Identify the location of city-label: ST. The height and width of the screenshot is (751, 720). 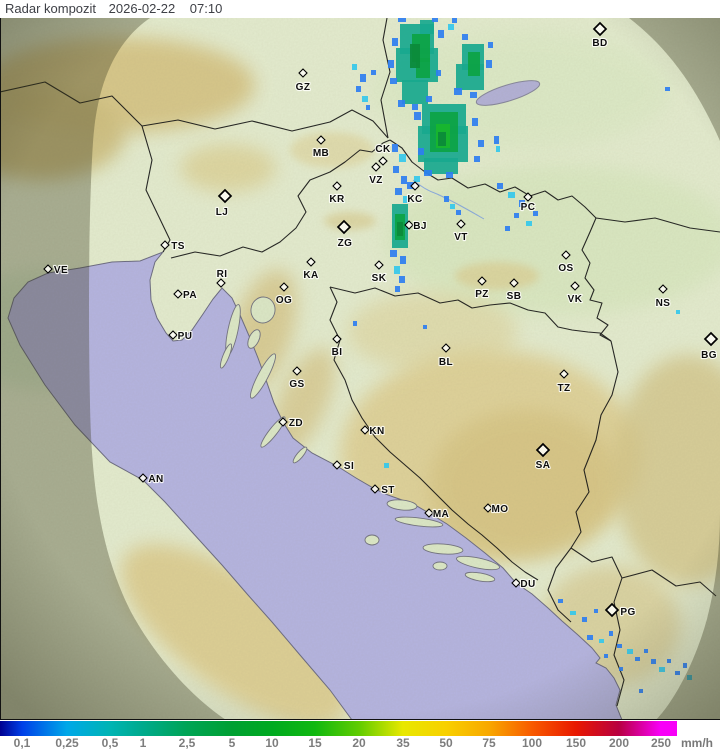
(388, 490).